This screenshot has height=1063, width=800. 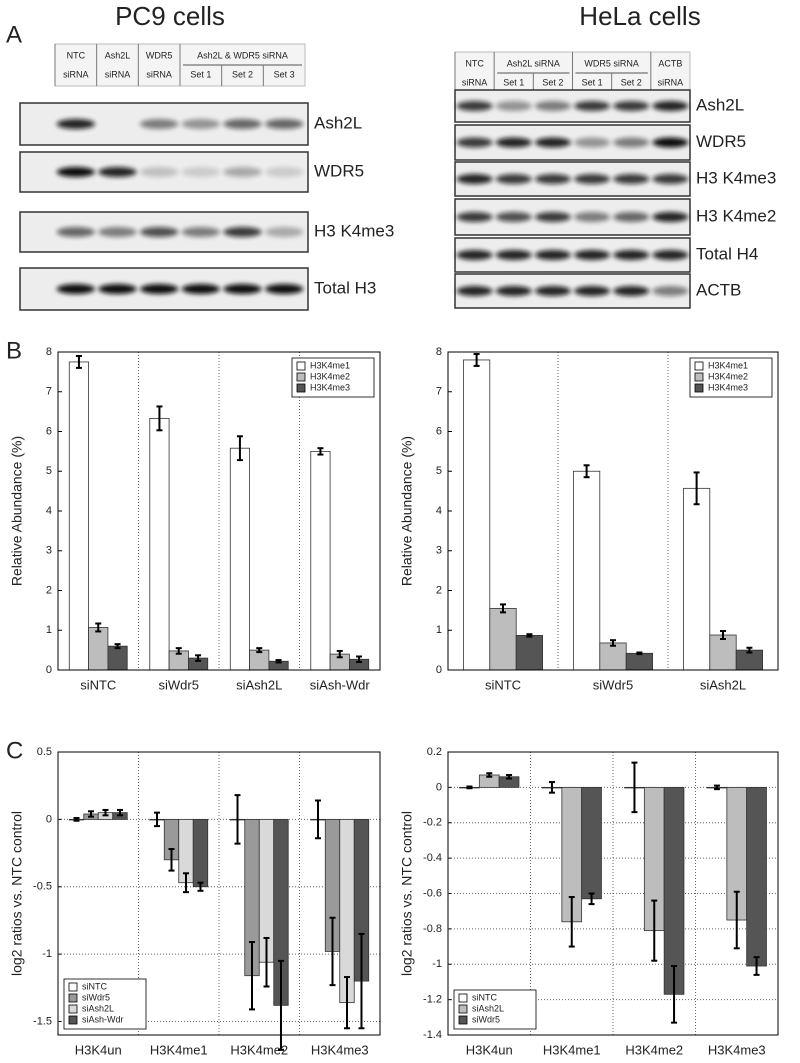 I want to click on y-tick-label: -0.8, so click(x=432, y=929).